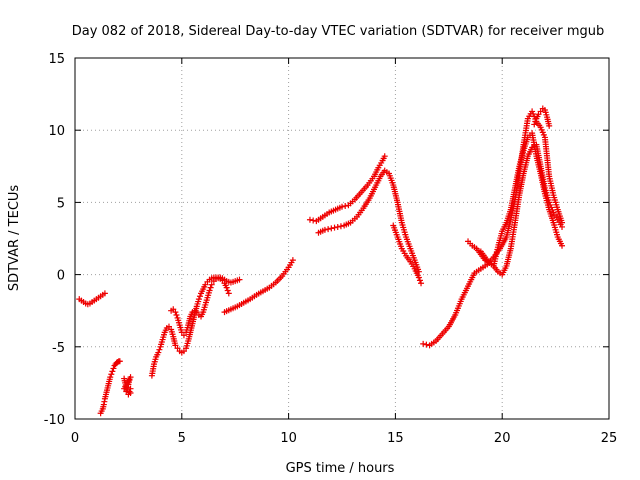  What do you see at coordinates (56, 131) in the screenshot?
I see `y-tick-label: 10` at bounding box center [56, 131].